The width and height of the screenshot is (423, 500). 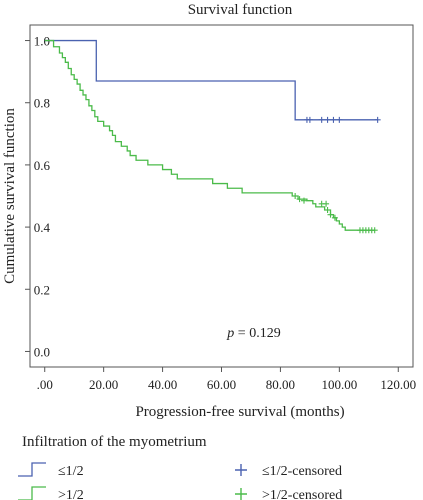 I want to click on x-tick-label: .00, so click(x=45, y=384).